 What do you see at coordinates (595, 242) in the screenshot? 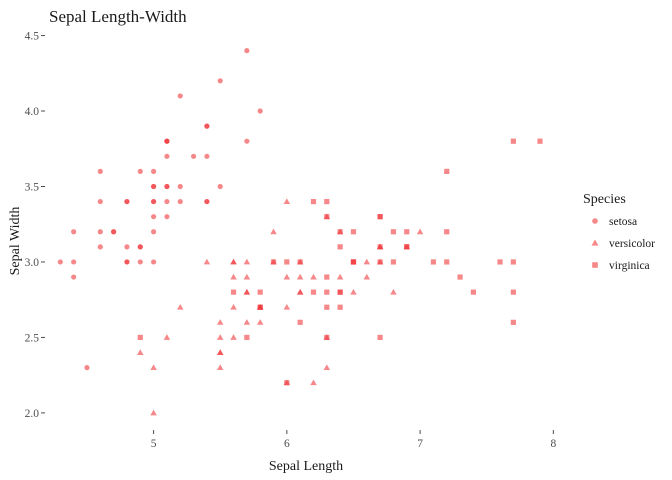
I see `legend-key-versicolor` at bounding box center [595, 242].